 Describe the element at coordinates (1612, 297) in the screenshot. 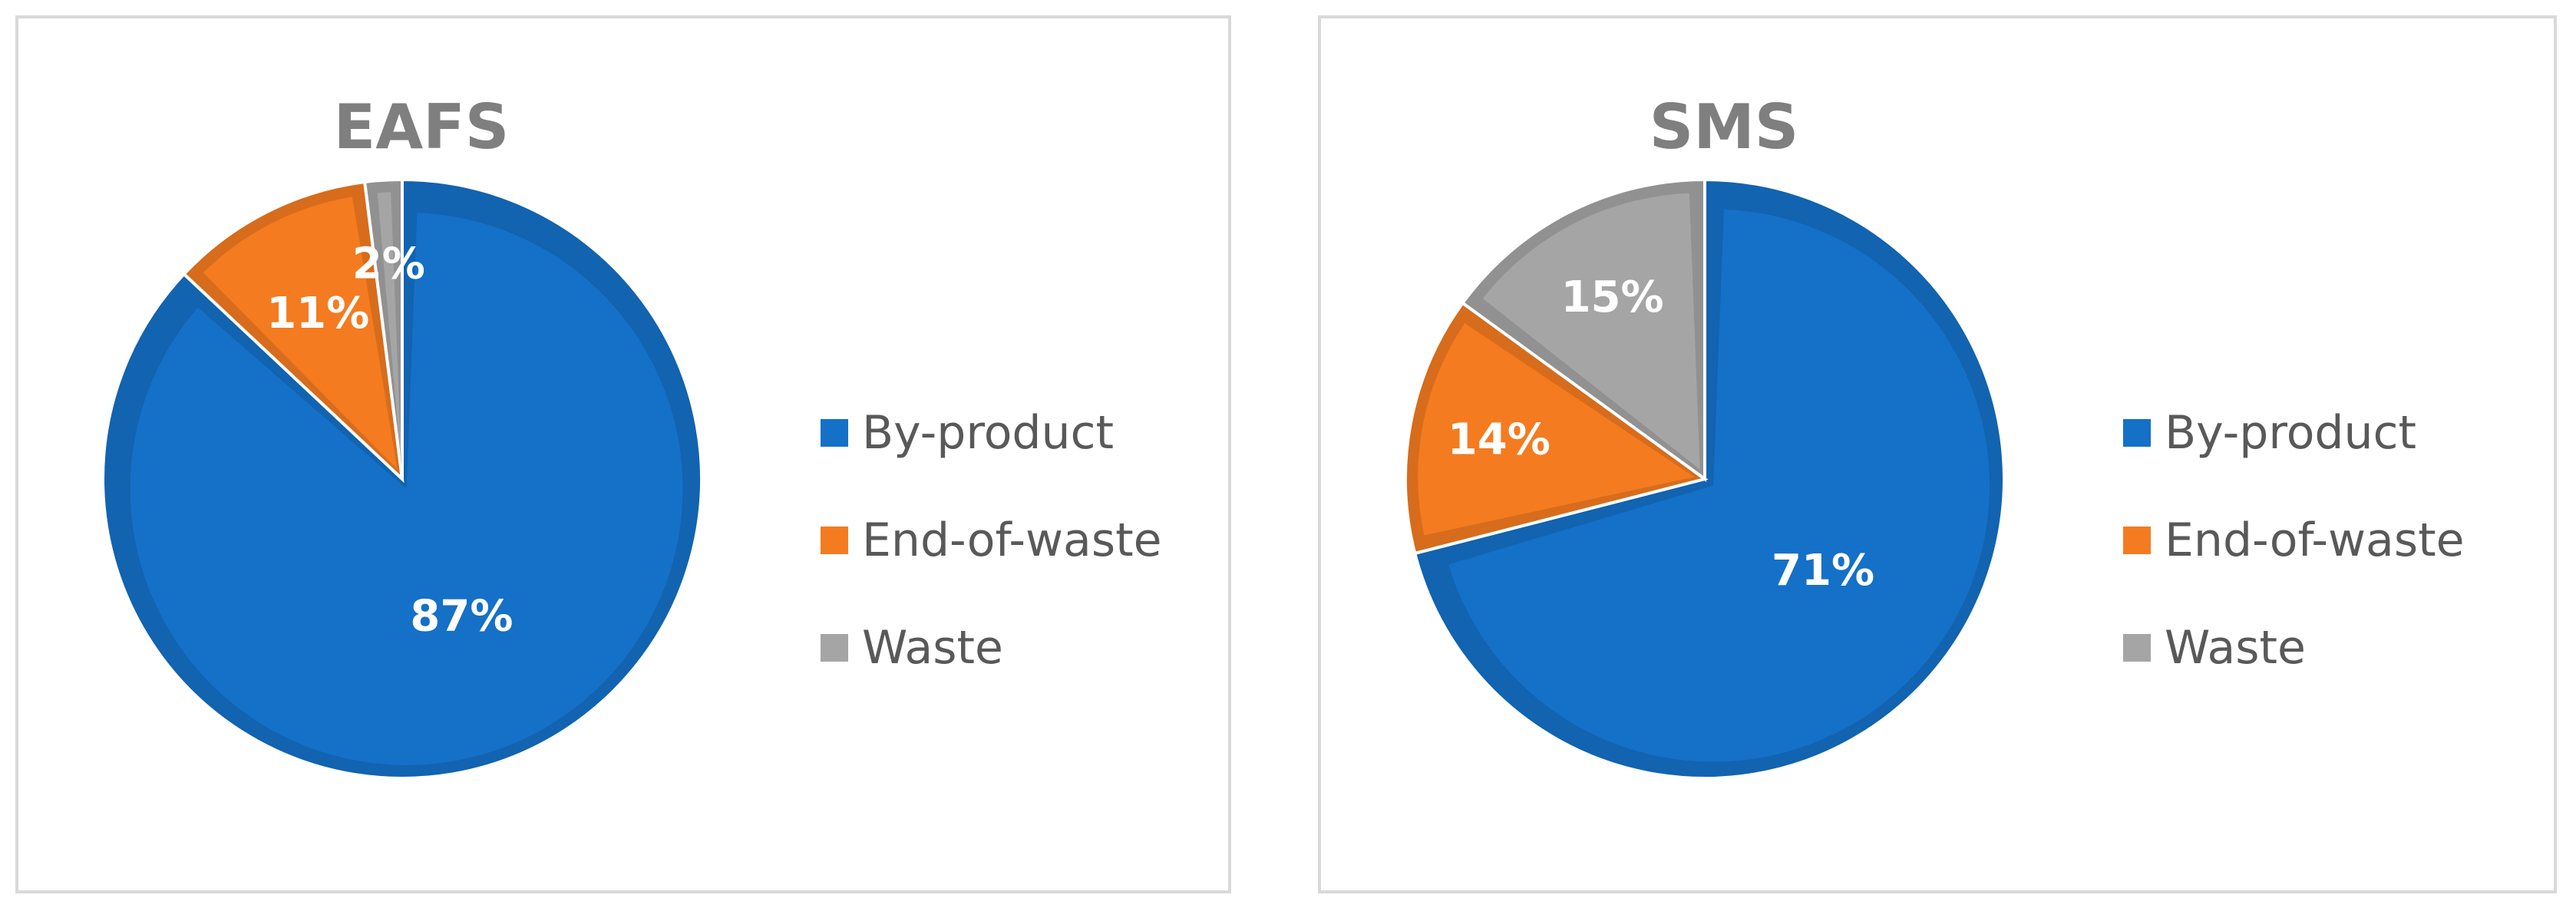

I see `data-label-waste: 15%` at that location.